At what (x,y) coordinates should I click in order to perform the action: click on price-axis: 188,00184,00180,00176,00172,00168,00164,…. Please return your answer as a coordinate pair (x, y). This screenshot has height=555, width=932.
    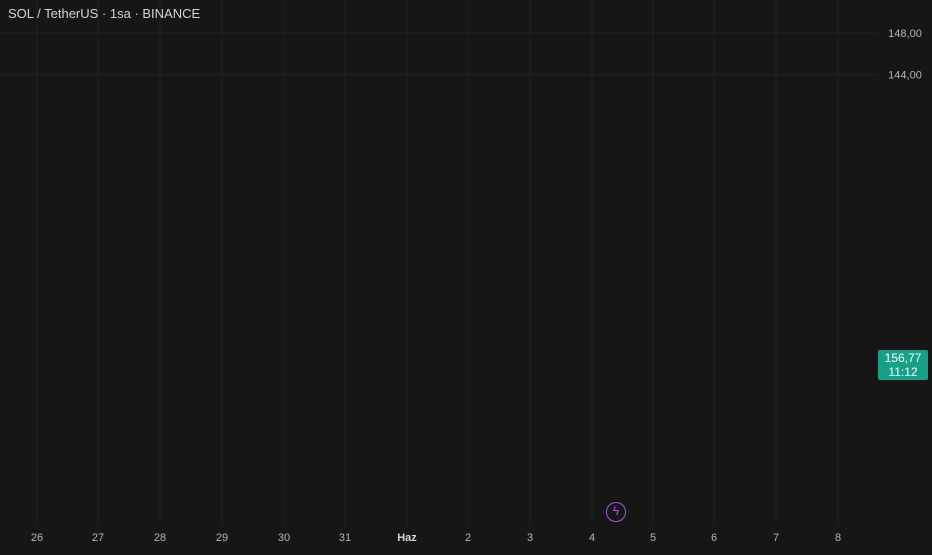
    Looking at the image, I should click on (905, 41).